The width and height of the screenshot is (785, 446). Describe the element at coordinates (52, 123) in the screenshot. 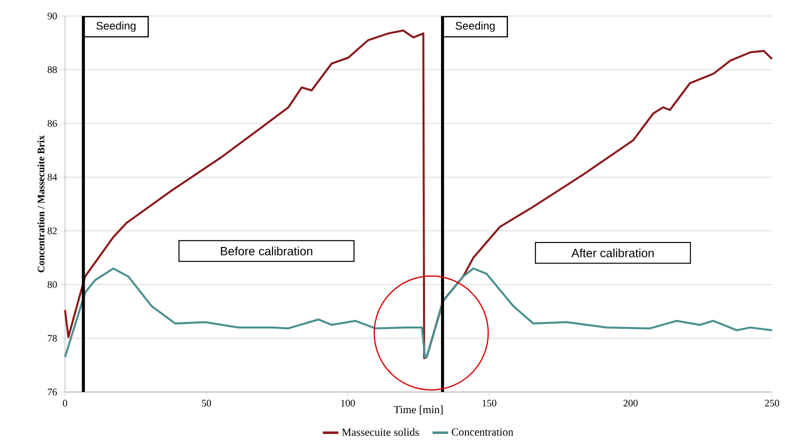

I see `y-tick-label: 86` at that location.